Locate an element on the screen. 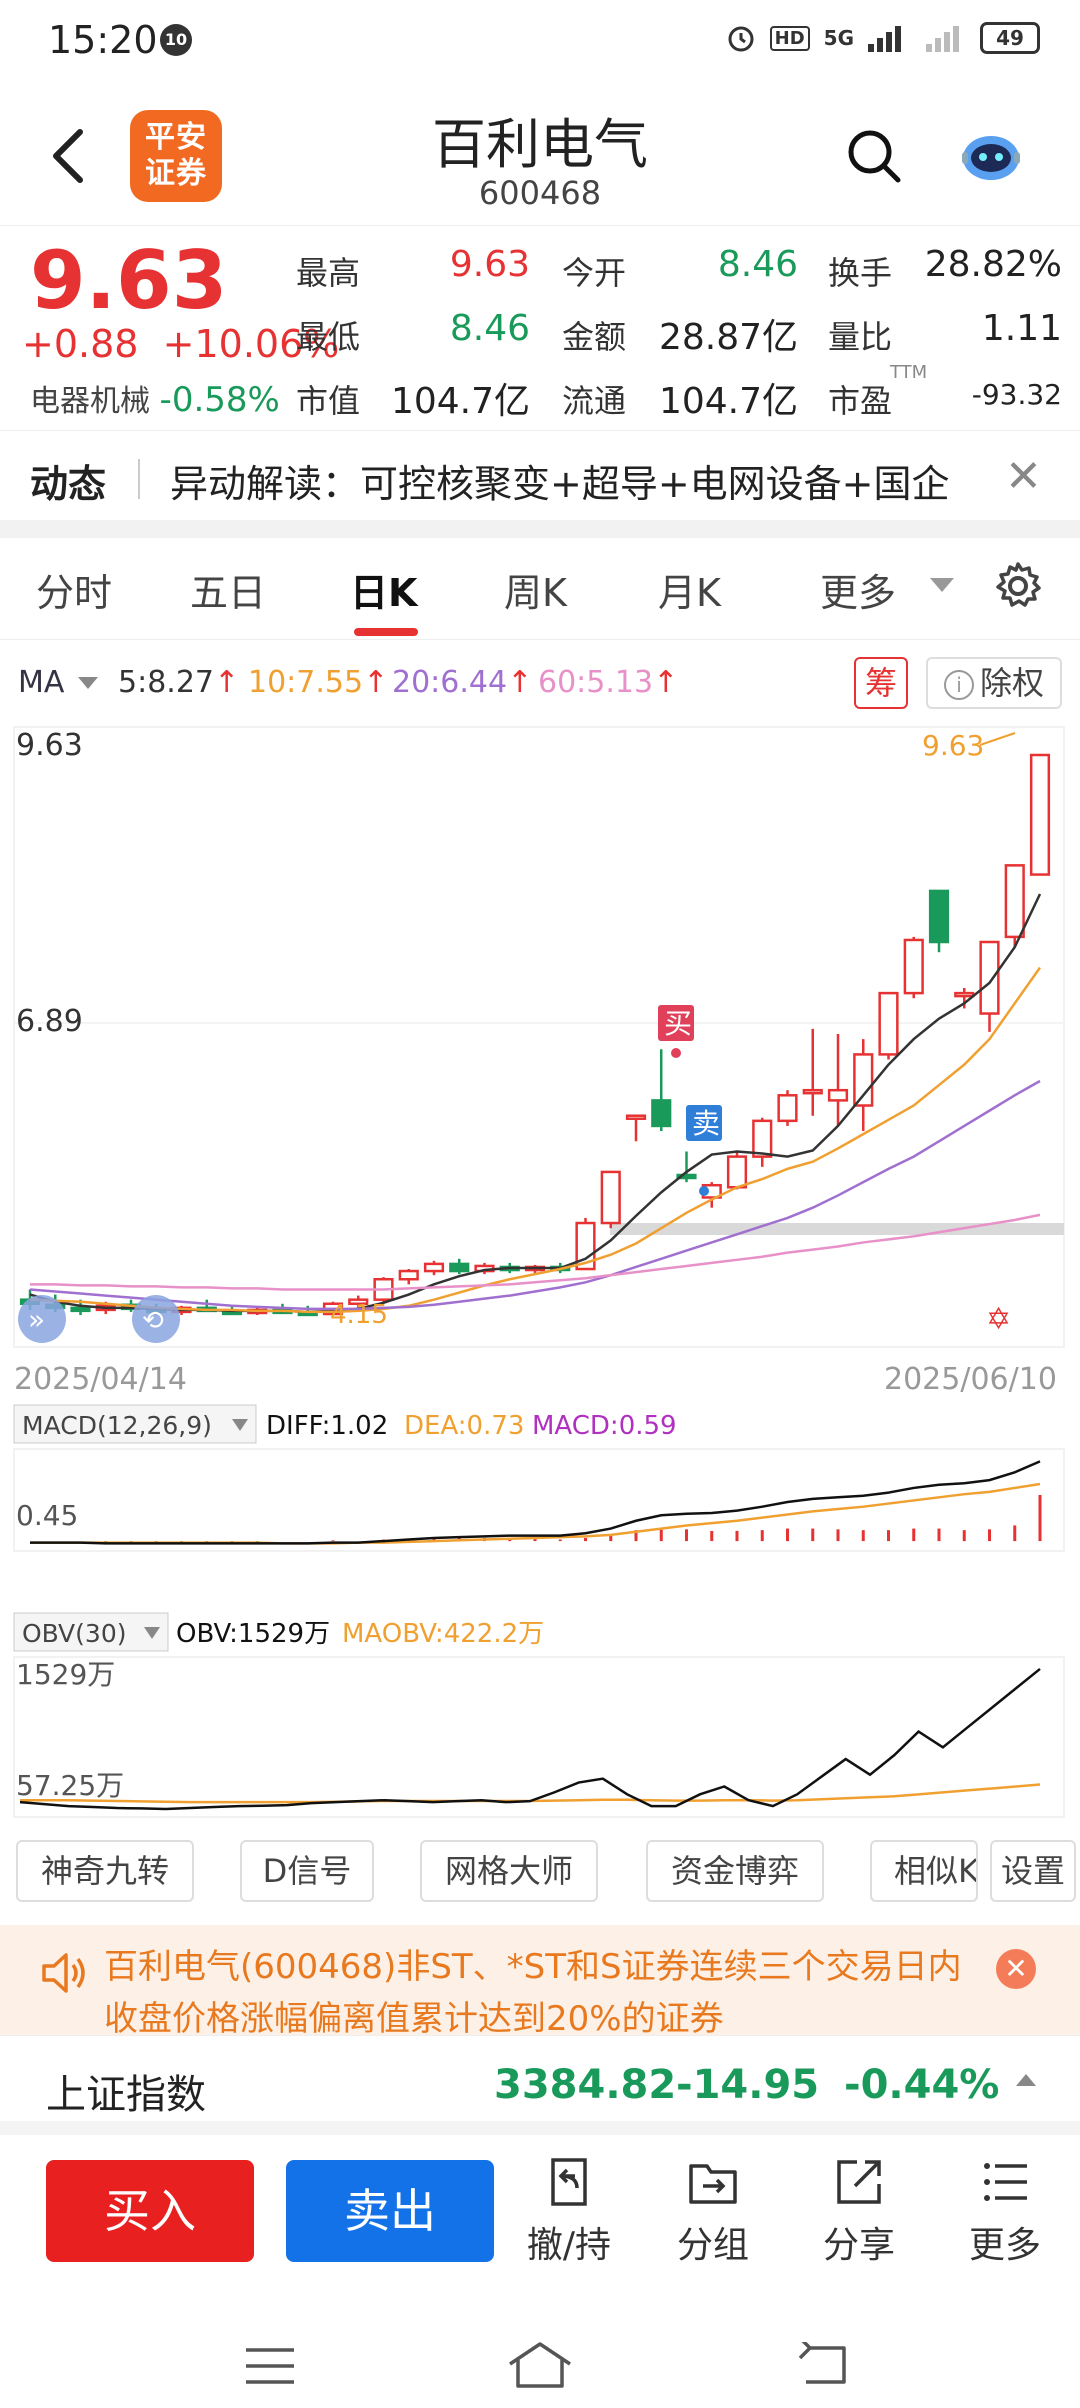 The image size is (1080, 2408). broker-logo: 平安 证券 is located at coordinates (176, 156).